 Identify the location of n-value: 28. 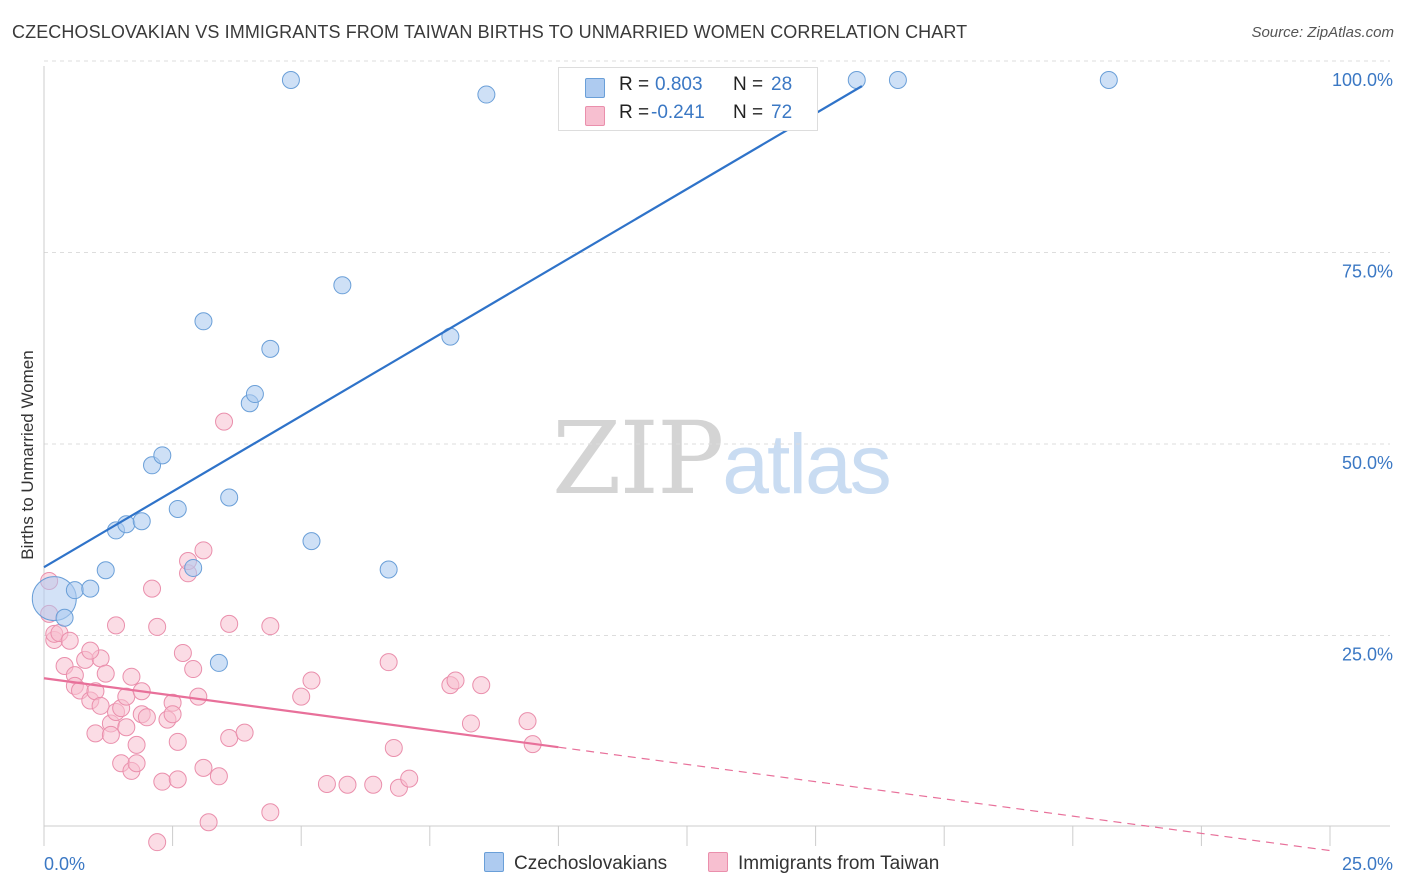
(782, 84).